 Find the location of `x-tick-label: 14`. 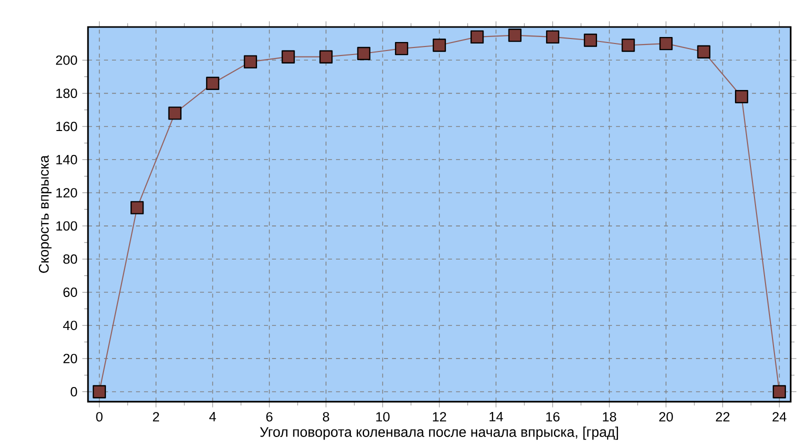

x-tick-label: 14 is located at coordinates (497, 417).